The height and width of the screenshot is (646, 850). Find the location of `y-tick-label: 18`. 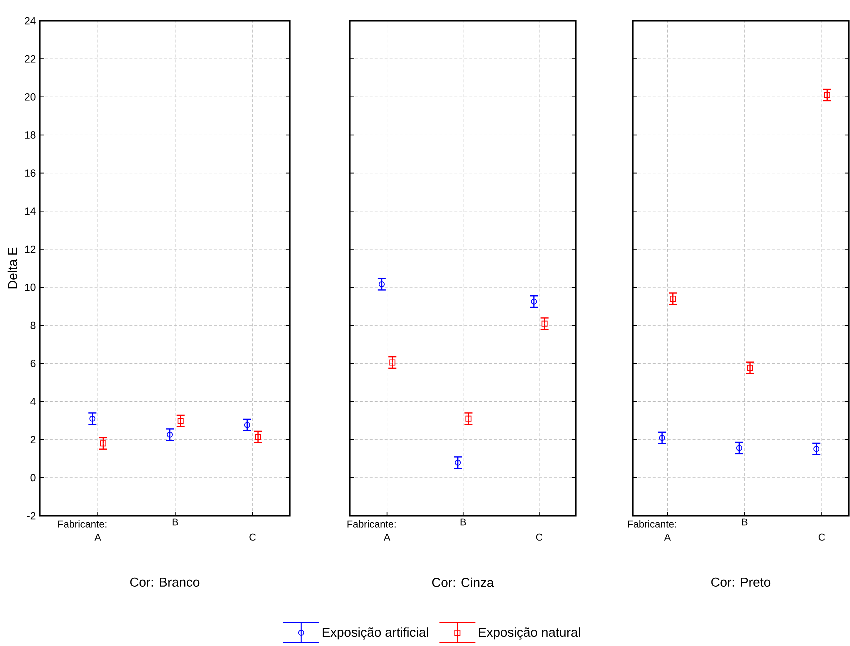

y-tick-label: 18 is located at coordinates (30, 135).